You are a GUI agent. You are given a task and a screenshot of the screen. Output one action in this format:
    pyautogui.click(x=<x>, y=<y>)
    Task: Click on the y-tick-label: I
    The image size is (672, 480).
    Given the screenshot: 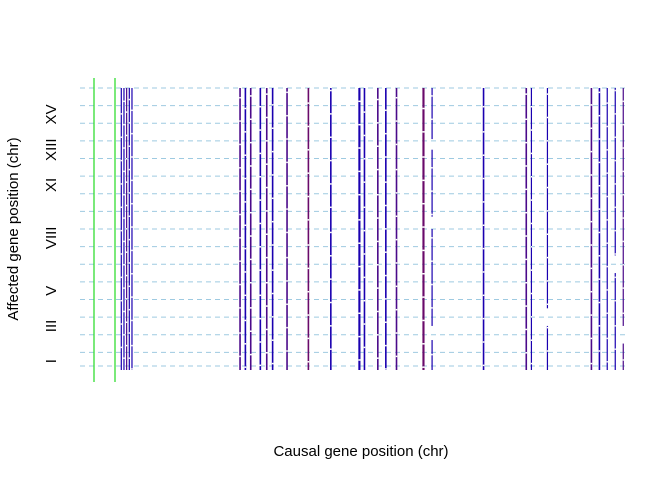 What is the action you would take?
    pyautogui.click(x=51, y=361)
    